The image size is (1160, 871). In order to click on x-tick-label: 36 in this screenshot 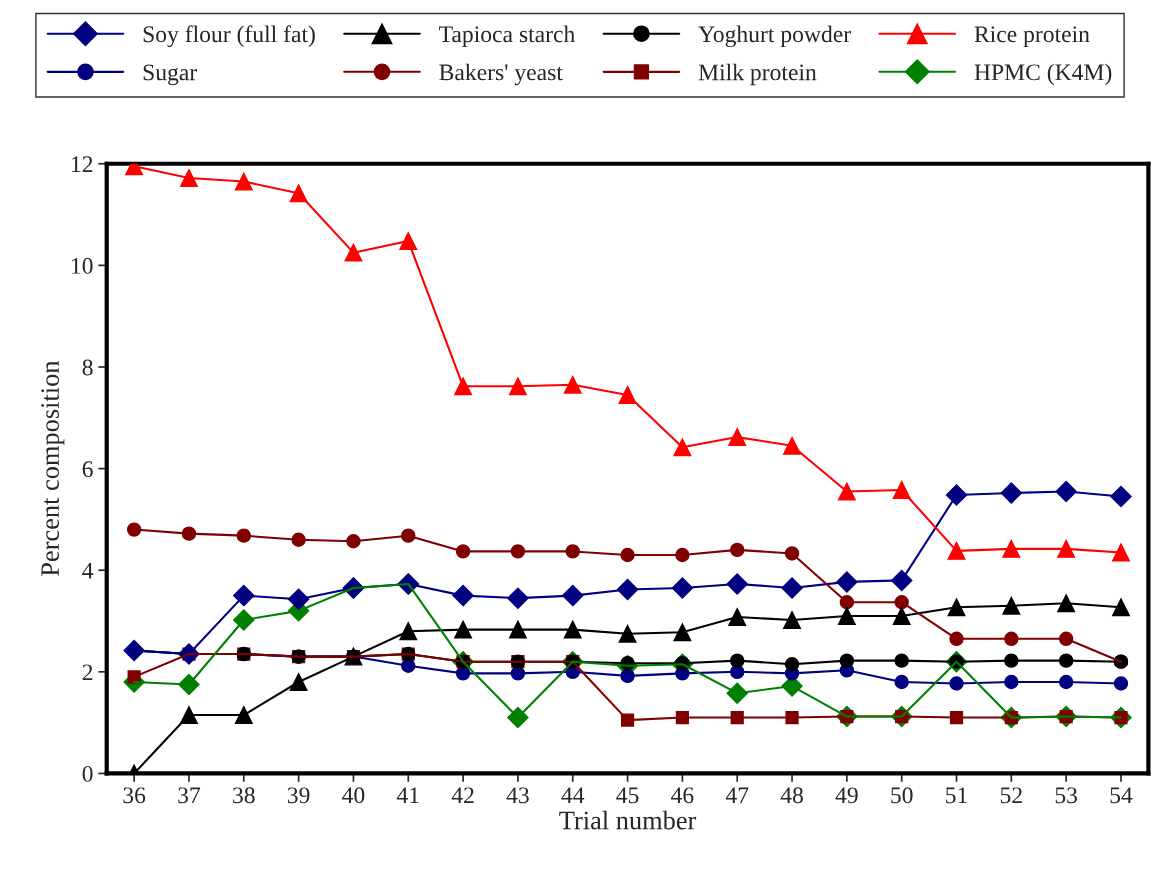, I will do `click(134, 795)`.